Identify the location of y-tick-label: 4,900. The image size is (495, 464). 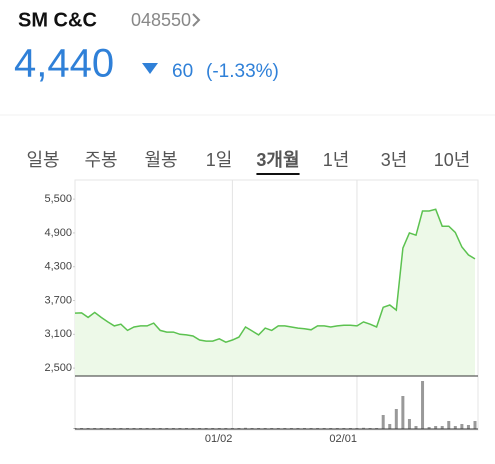
(58, 233).